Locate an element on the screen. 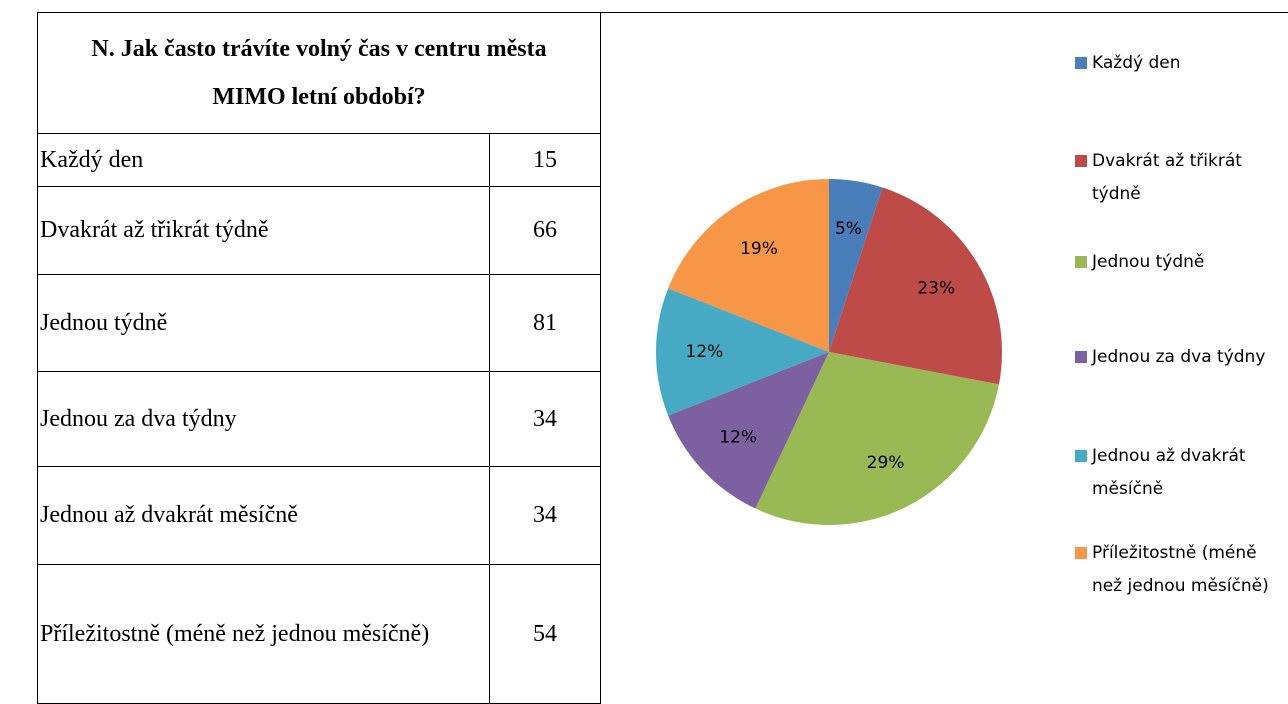  row-count: 15 is located at coordinates (545, 160).